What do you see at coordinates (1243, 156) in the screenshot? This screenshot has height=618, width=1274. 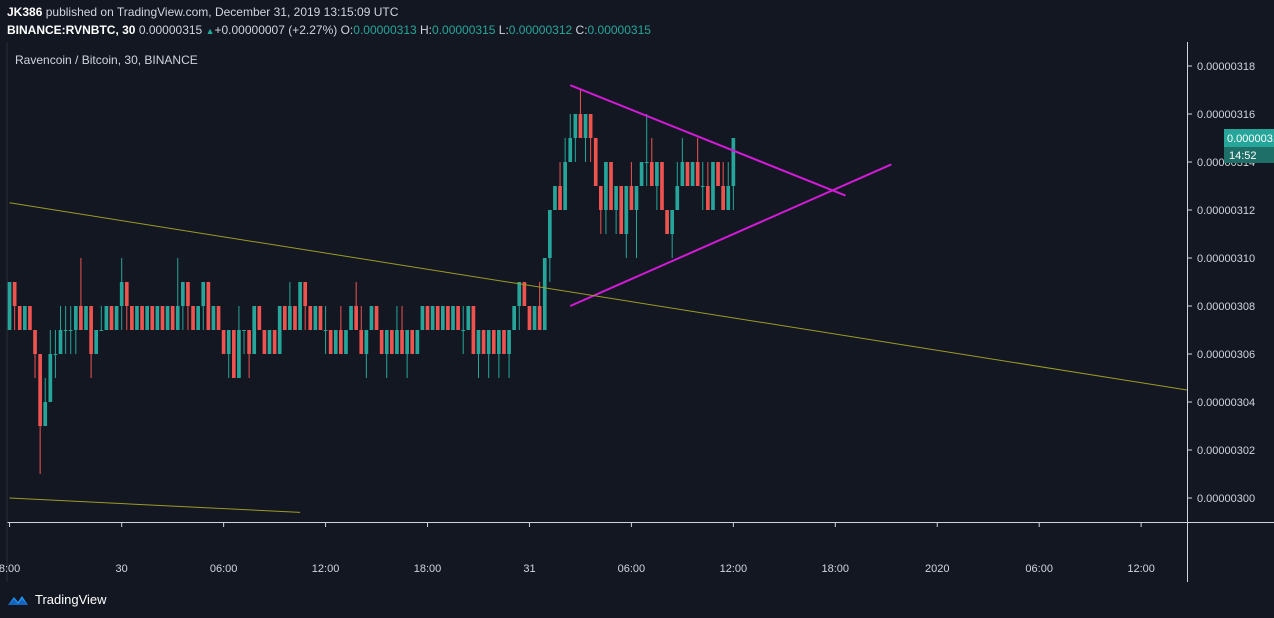 I see `countdown-label: 14:52` at bounding box center [1243, 156].